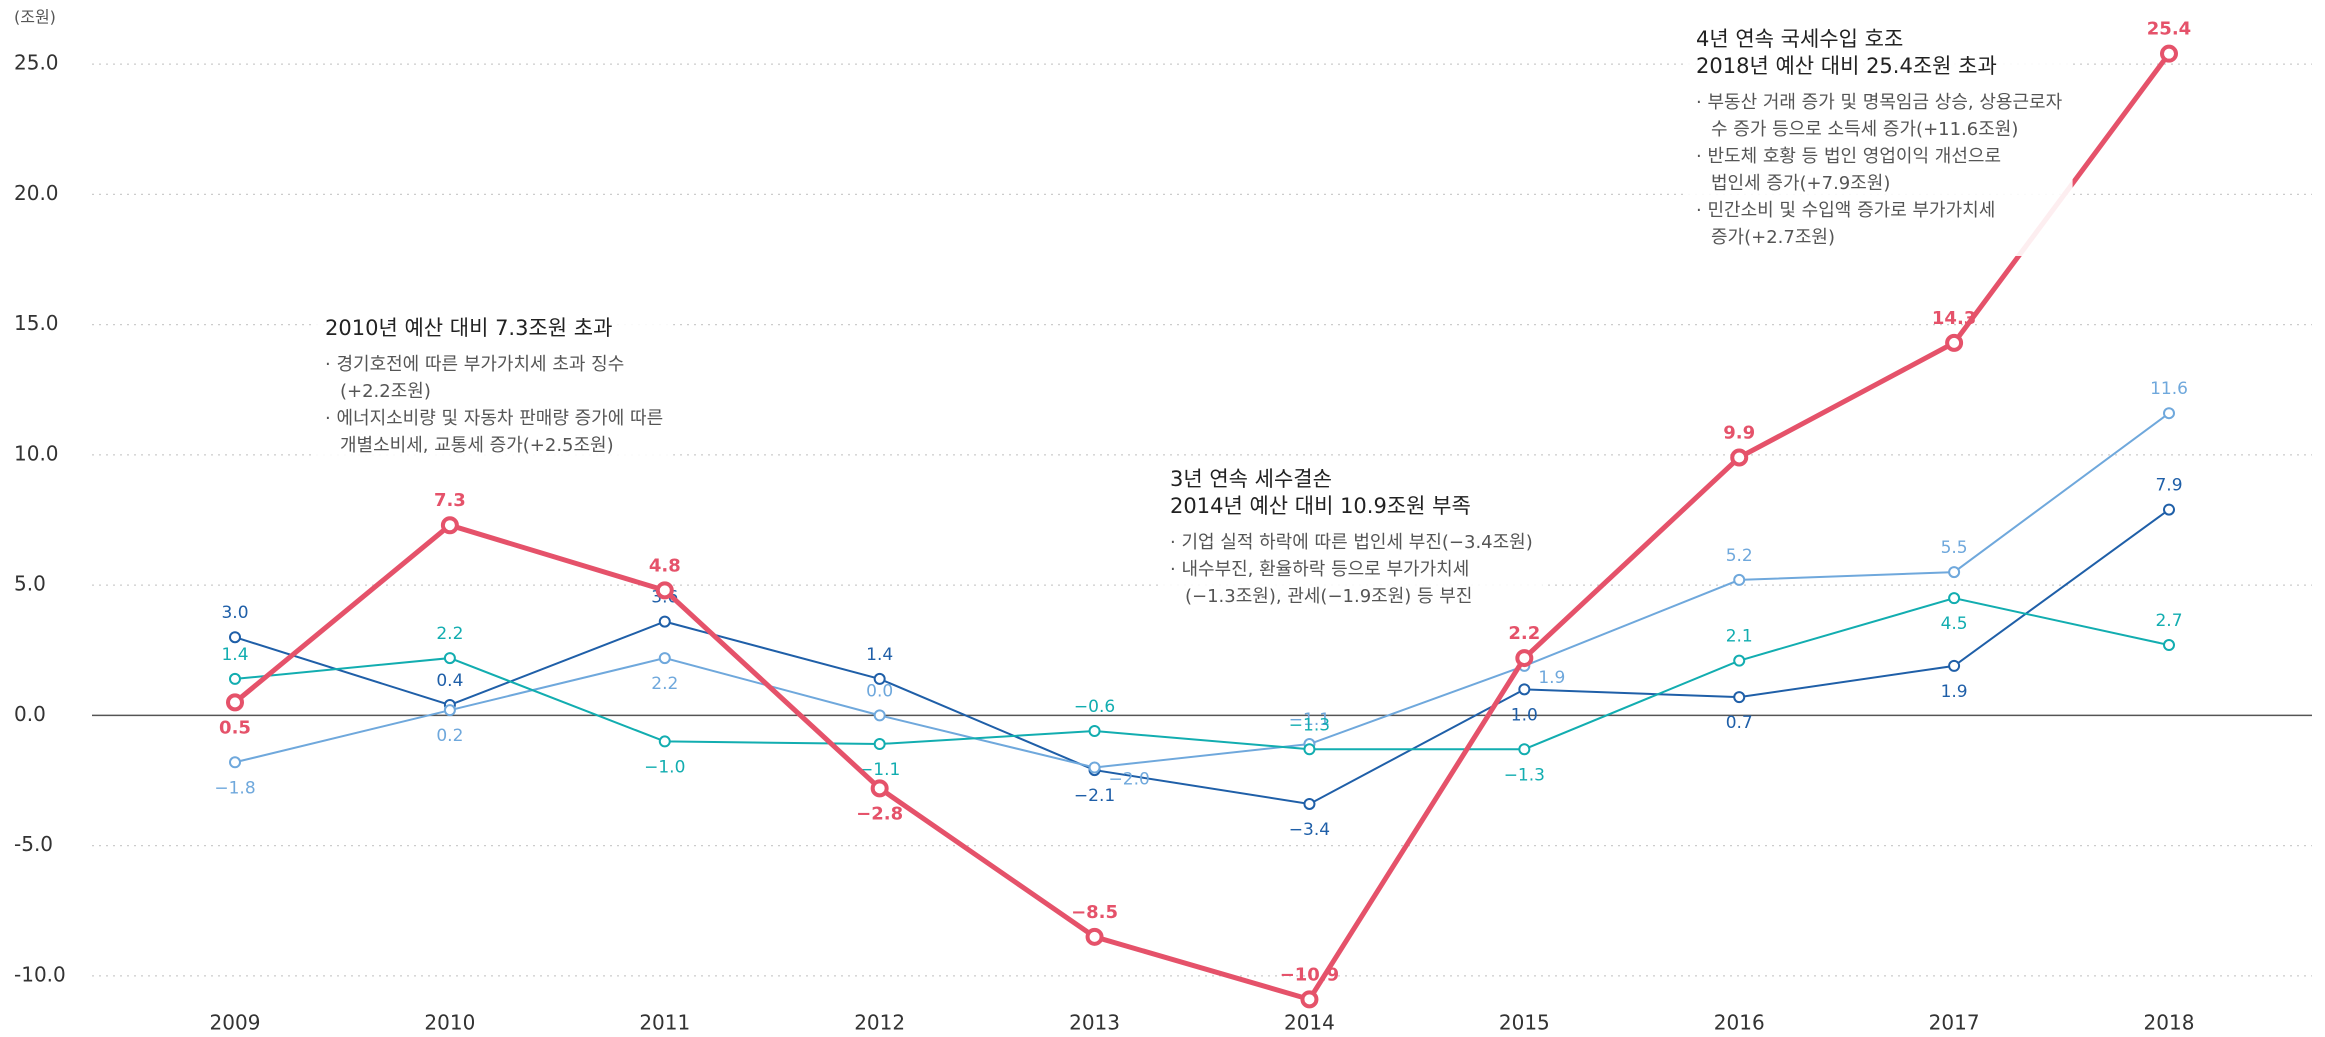 The height and width of the screenshot is (1037, 2325). I want to click on y-tick-label: -5.0, so click(33, 844).